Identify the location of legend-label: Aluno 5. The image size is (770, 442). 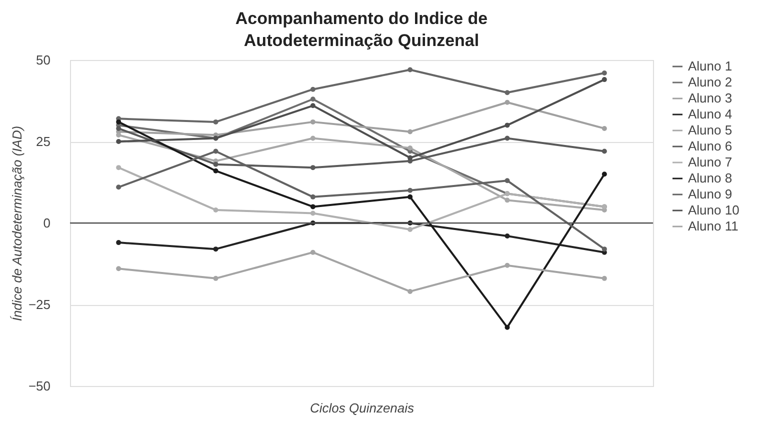
(710, 130).